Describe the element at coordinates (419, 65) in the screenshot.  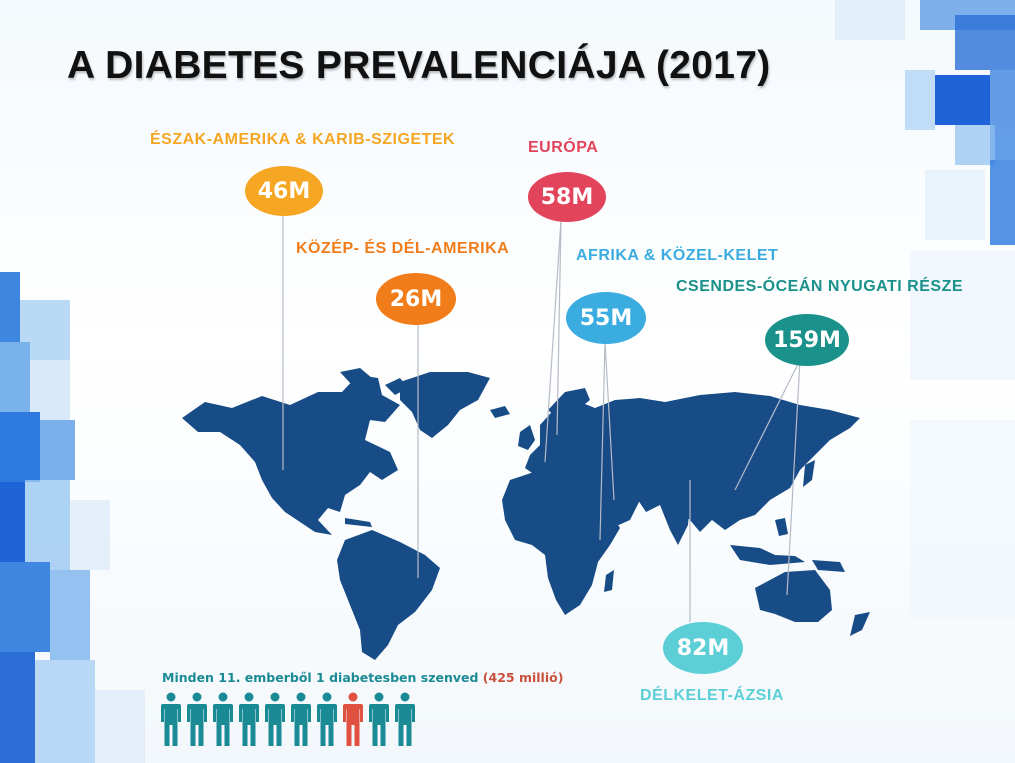
I see `page-title: A DIABETES PREVALENCIÁJA (2017)` at that location.